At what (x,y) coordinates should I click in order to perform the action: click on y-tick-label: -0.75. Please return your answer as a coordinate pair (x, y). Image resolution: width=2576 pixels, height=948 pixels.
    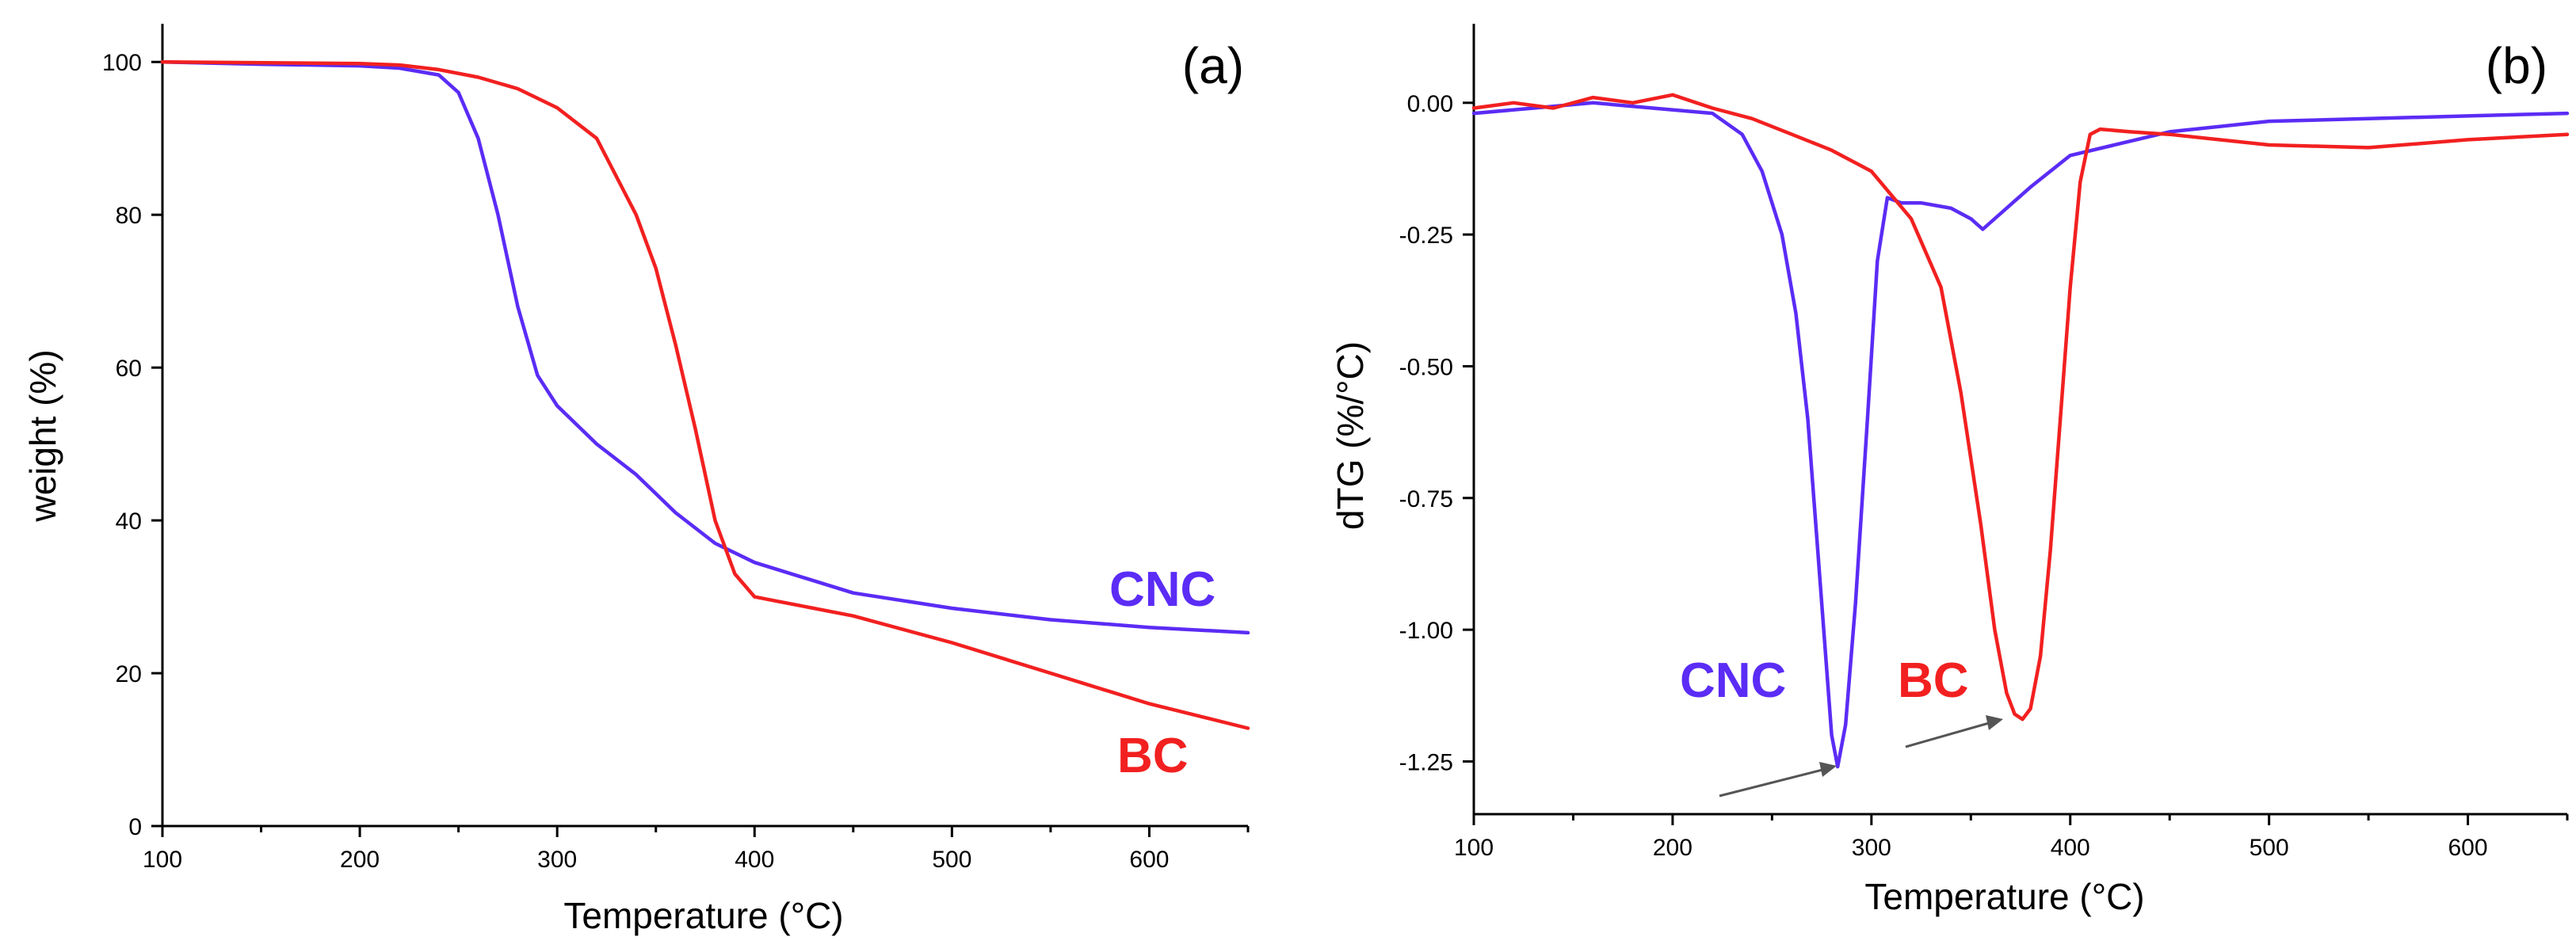
    Looking at the image, I should click on (1426, 499).